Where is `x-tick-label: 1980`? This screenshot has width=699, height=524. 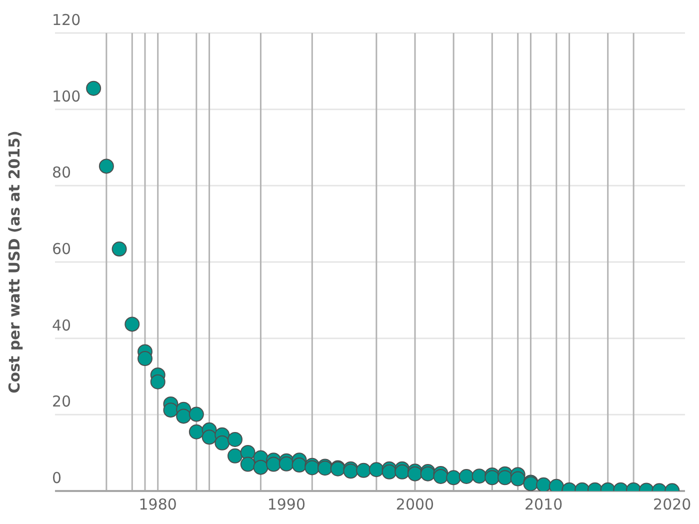
x-tick-label: 1980 is located at coordinates (157, 505).